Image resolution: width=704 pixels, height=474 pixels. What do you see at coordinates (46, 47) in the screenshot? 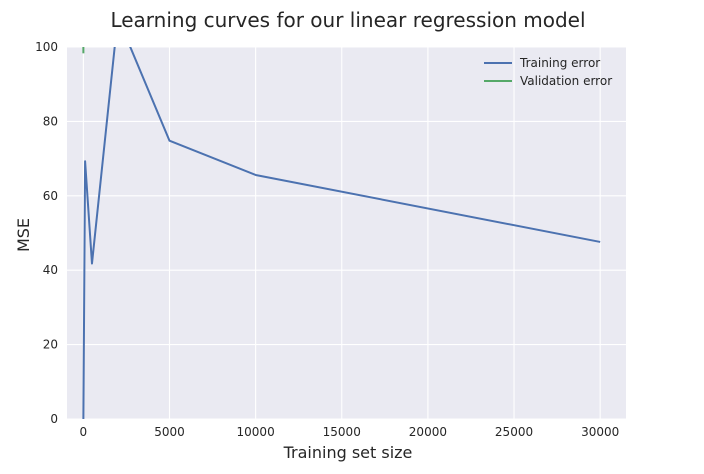
I see `y-tick-label: 100` at bounding box center [46, 47].